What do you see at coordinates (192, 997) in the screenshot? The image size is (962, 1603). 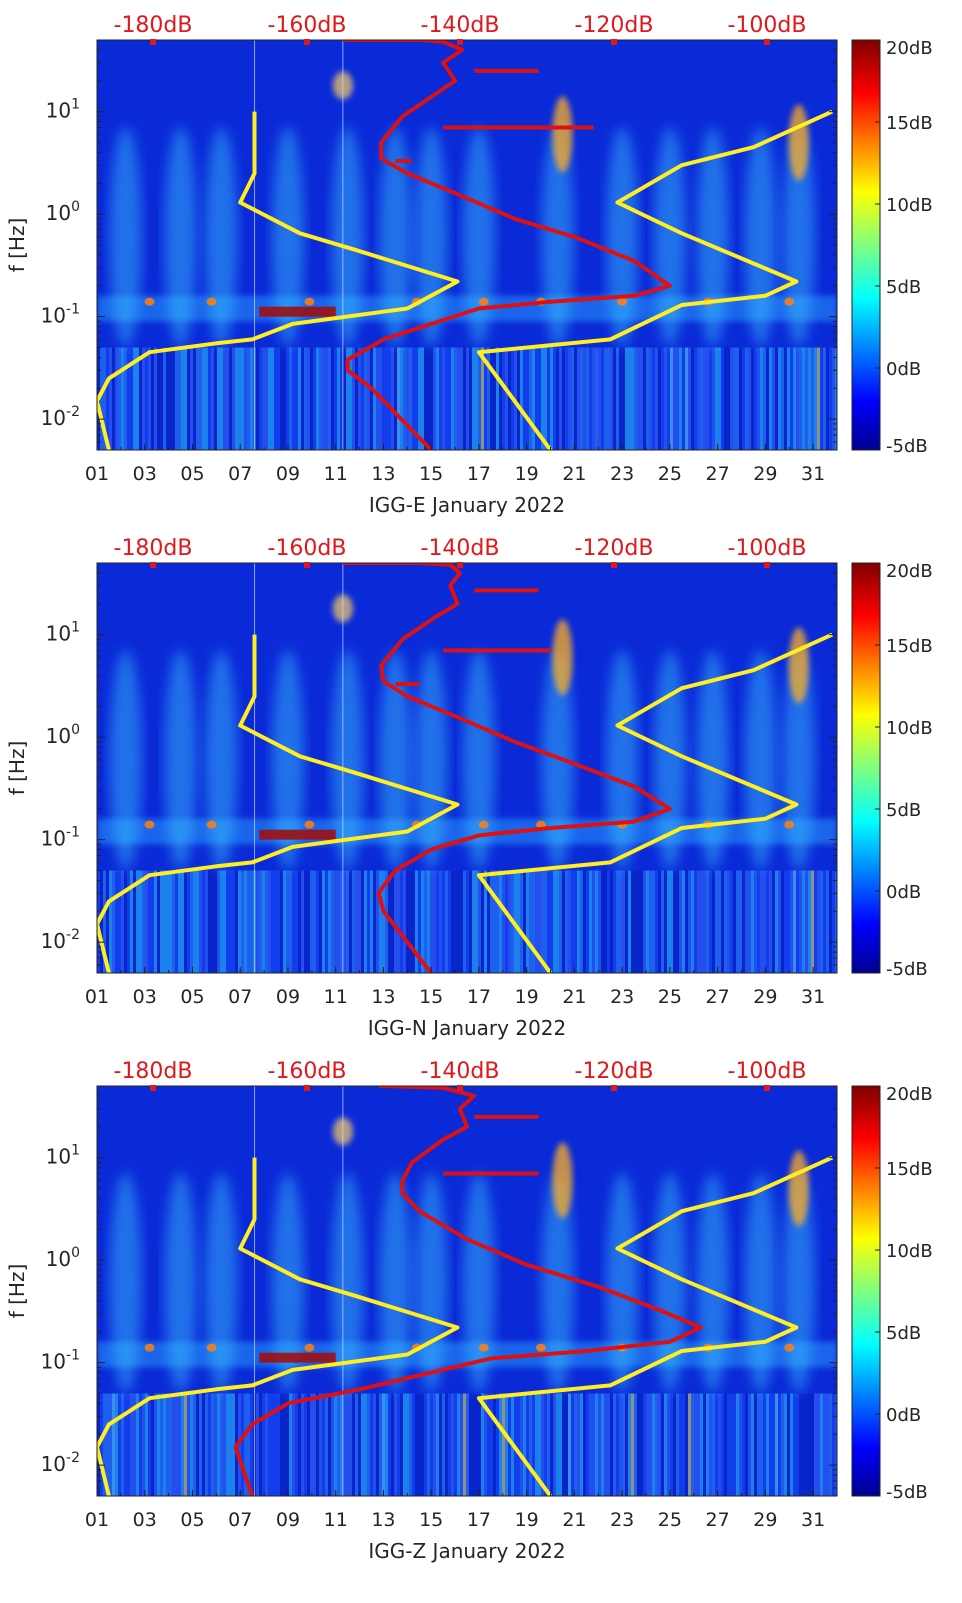 I see `x-tick-label: 05` at bounding box center [192, 997].